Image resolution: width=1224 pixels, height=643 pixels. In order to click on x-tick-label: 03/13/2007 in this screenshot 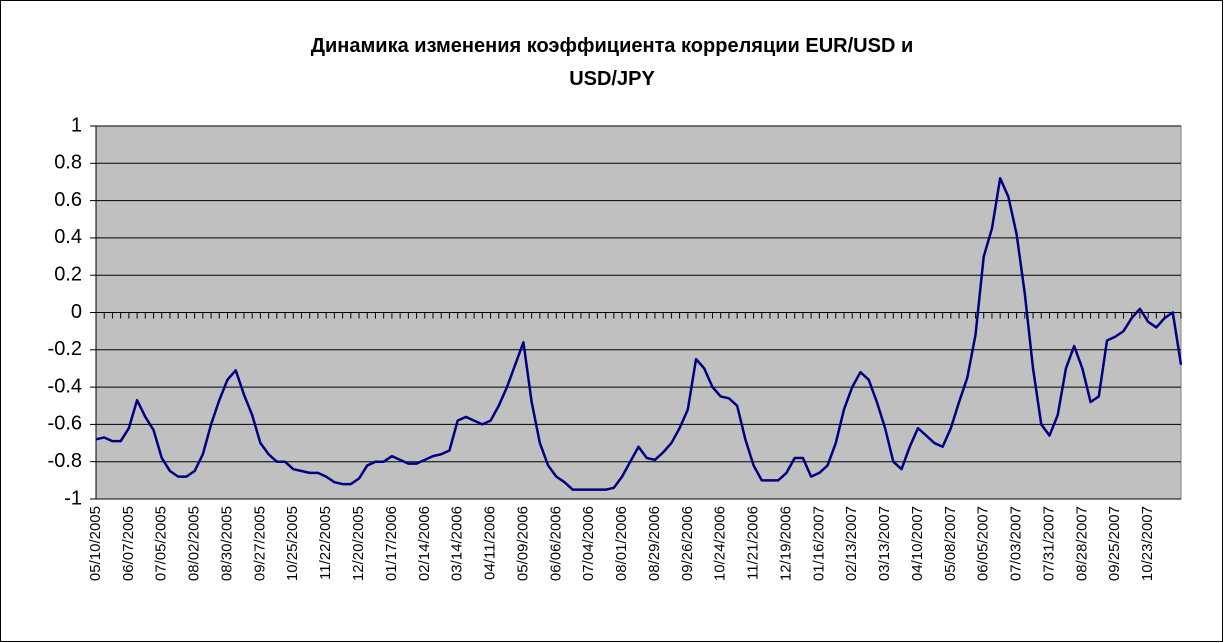, I will do `click(884, 543)`.